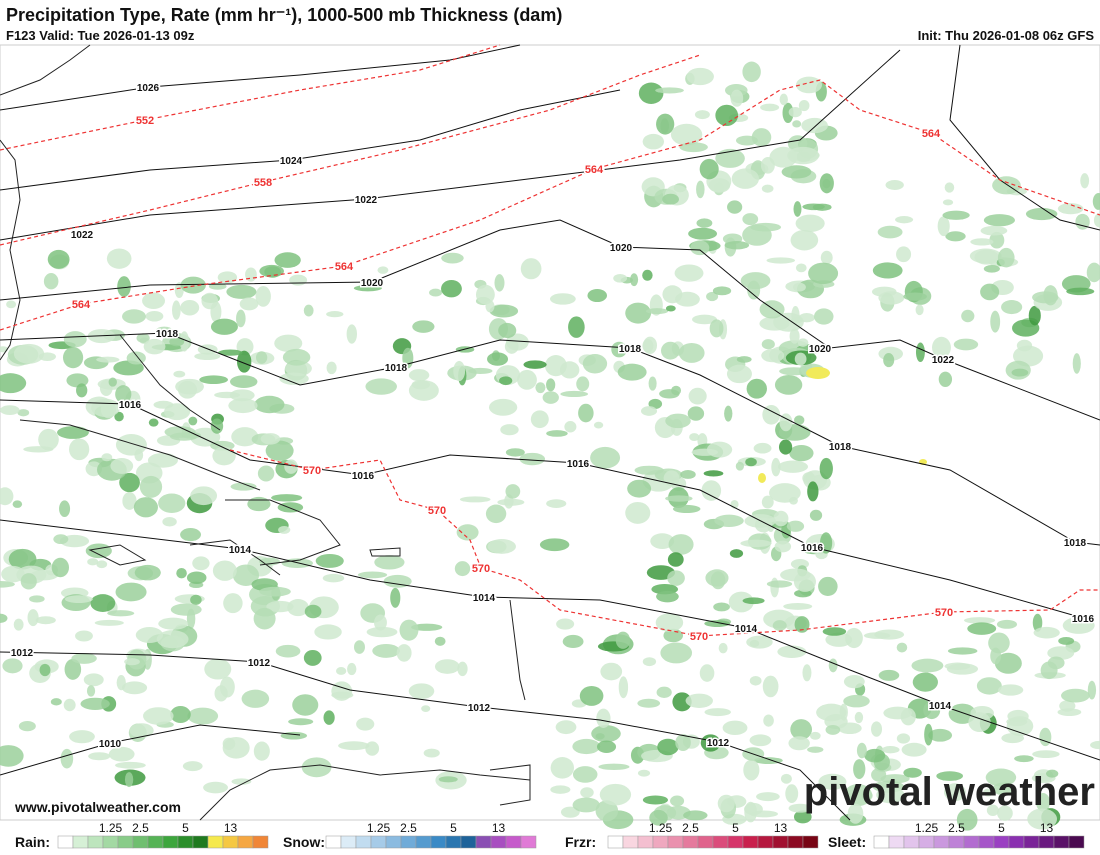 This screenshot has width=1100, height=855. Describe the element at coordinates (148, 88) in the screenshot. I see `isobar-label: 1026` at that location.